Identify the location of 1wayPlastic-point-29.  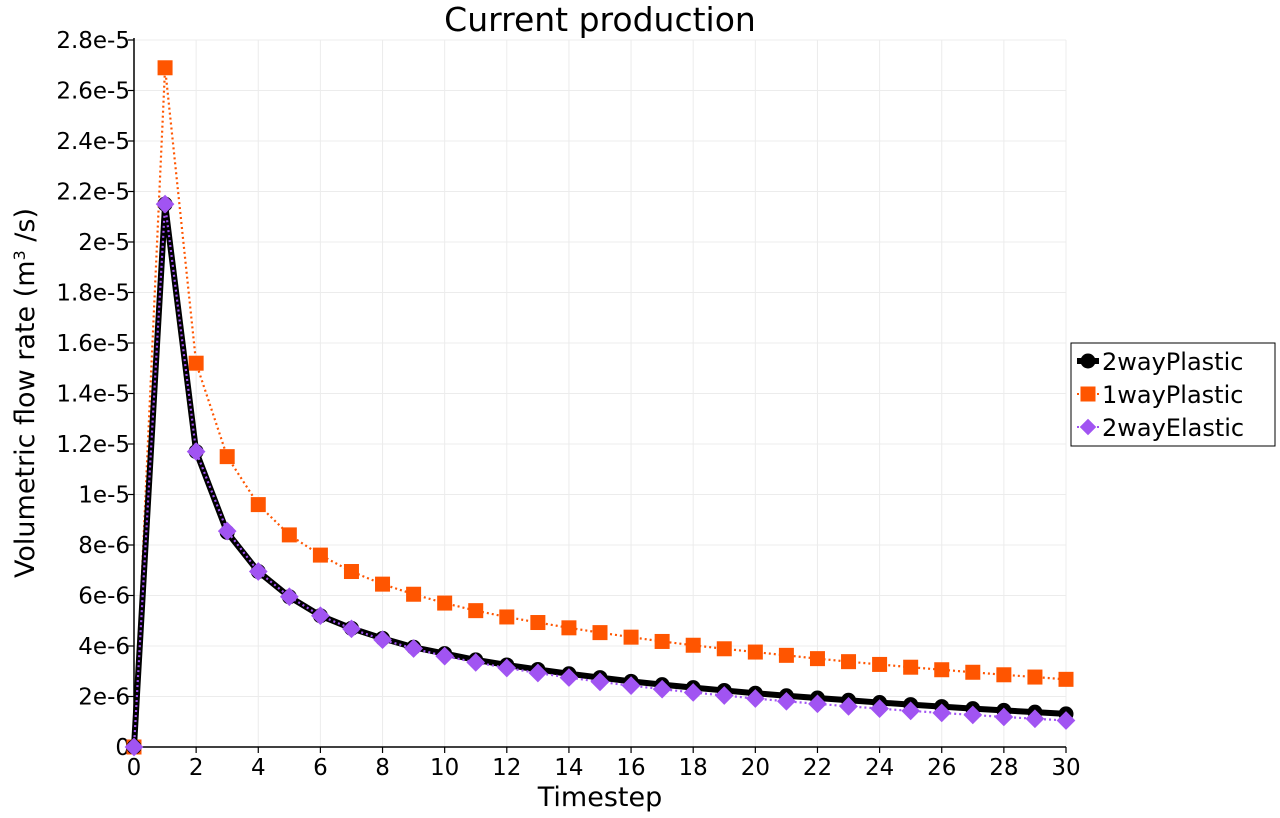
(1035, 677).